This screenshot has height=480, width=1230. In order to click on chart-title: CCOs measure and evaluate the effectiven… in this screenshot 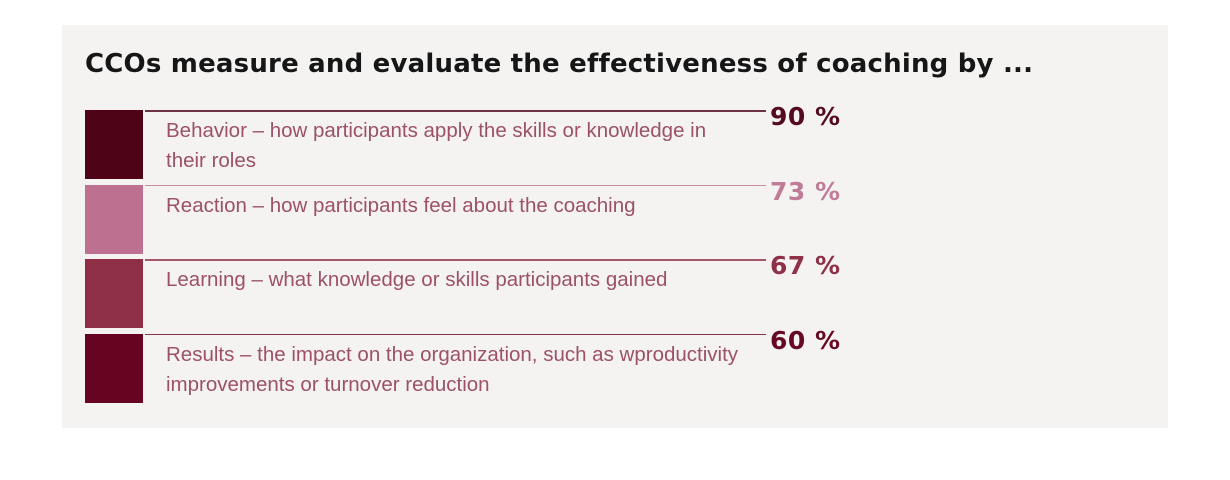, I will do `click(559, 64)`.